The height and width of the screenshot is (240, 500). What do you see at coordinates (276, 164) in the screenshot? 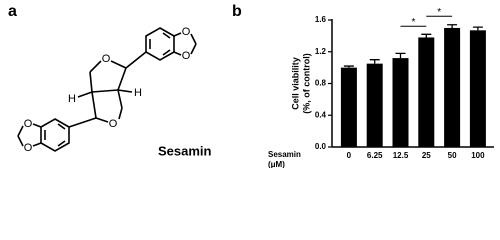
I see `x-axis-label: (μM)` at bounding box center [276, 164].